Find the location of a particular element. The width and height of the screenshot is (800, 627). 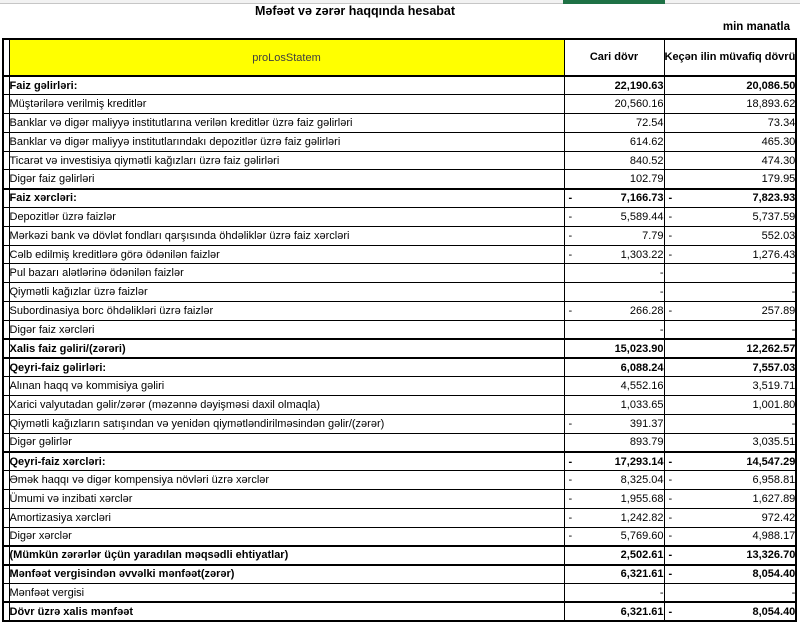

cell-value: 893.79 is located at coordinates (646, 442).